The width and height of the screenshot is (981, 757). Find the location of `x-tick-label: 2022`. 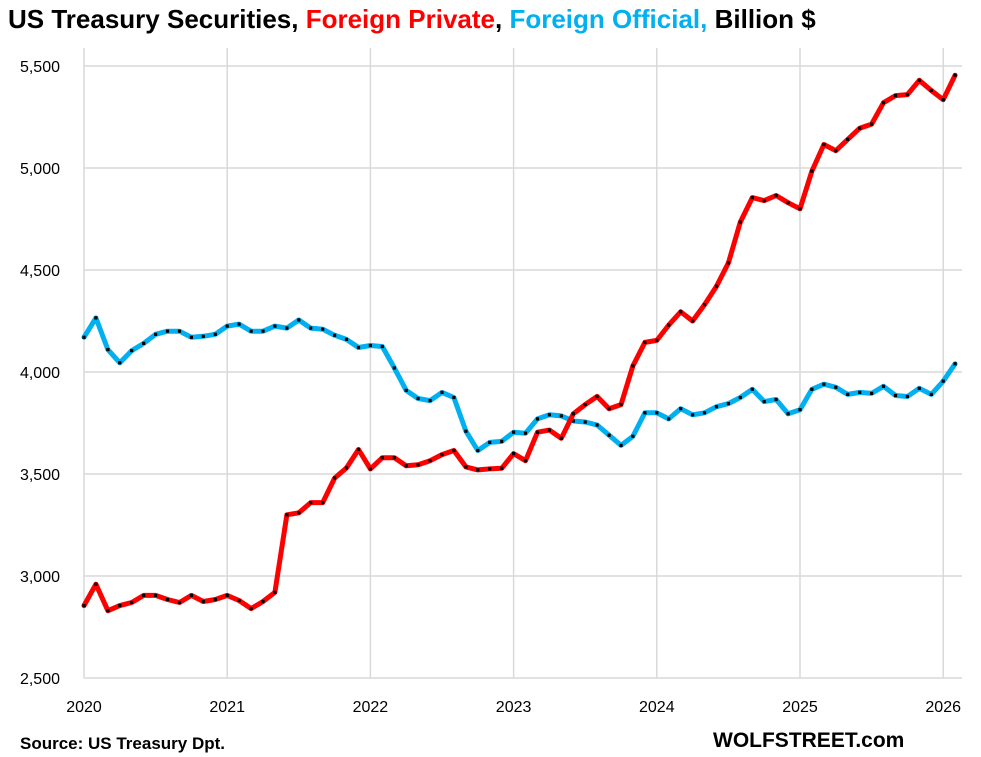

x-tick-label: 2022 is located at coordinates (371, 707).